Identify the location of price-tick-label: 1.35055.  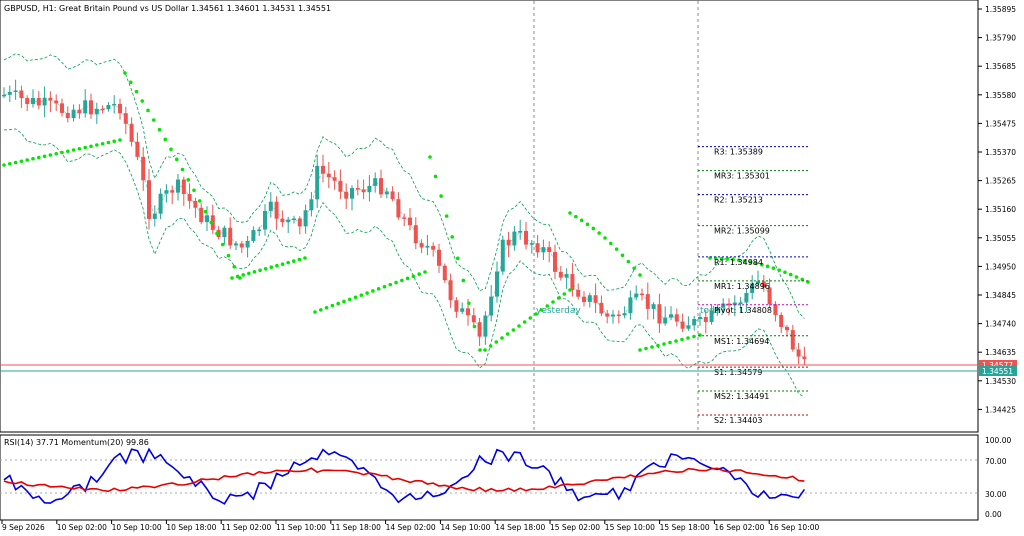
(1000, 238).